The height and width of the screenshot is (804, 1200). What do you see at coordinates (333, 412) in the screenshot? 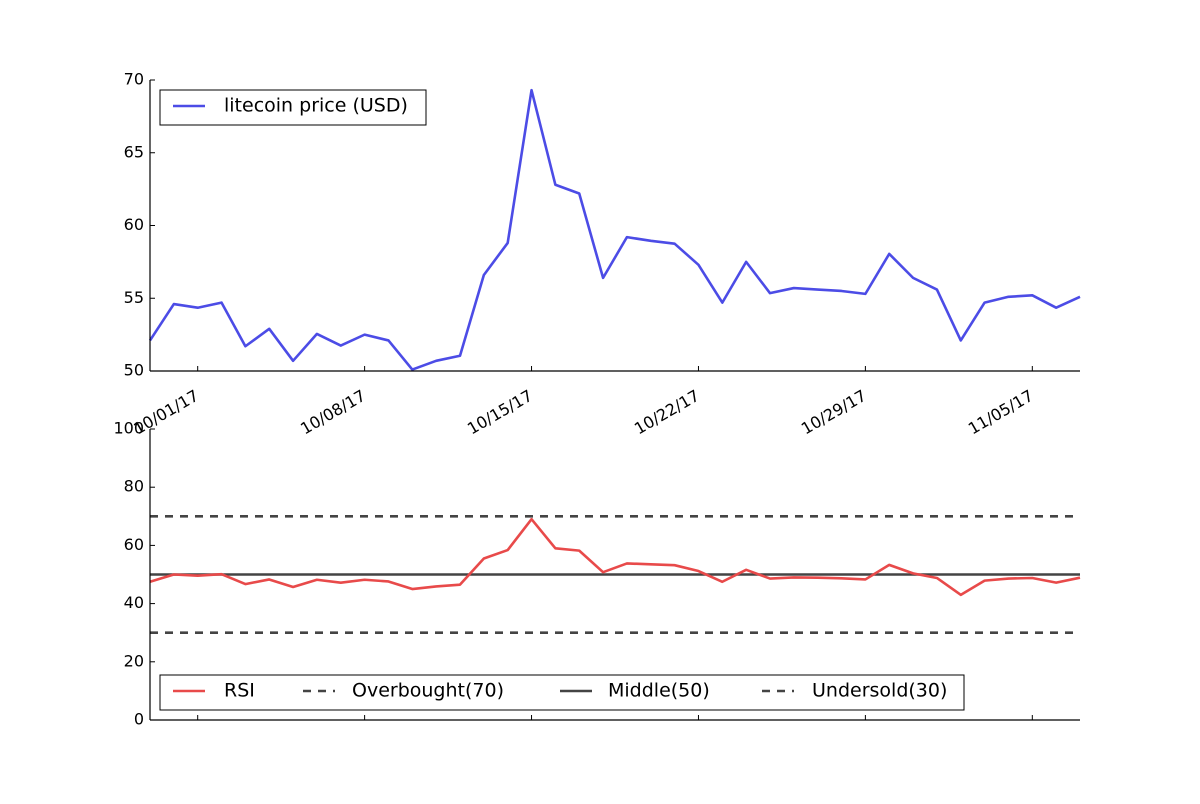
I see `price-x-tick-label: 10/08/17` at bounding box center [333, 412].